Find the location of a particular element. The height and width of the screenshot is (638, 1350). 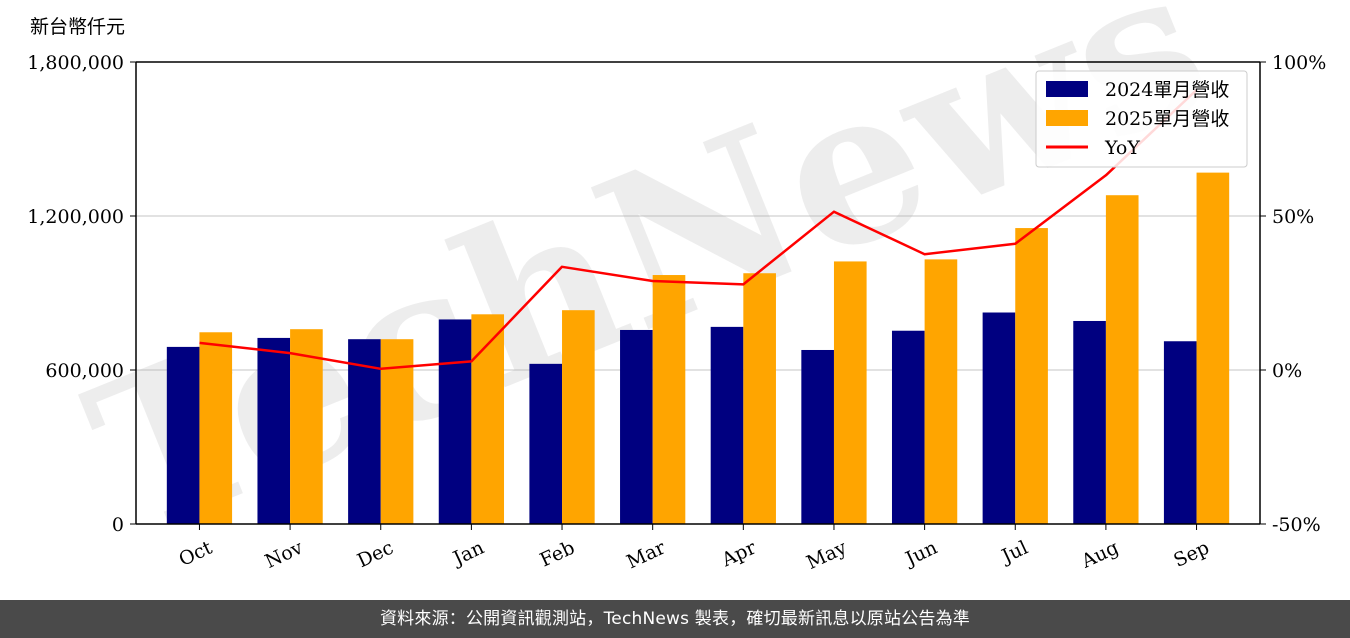

unit-label: 新台幣仟元 is located at coordinates (77, 27).